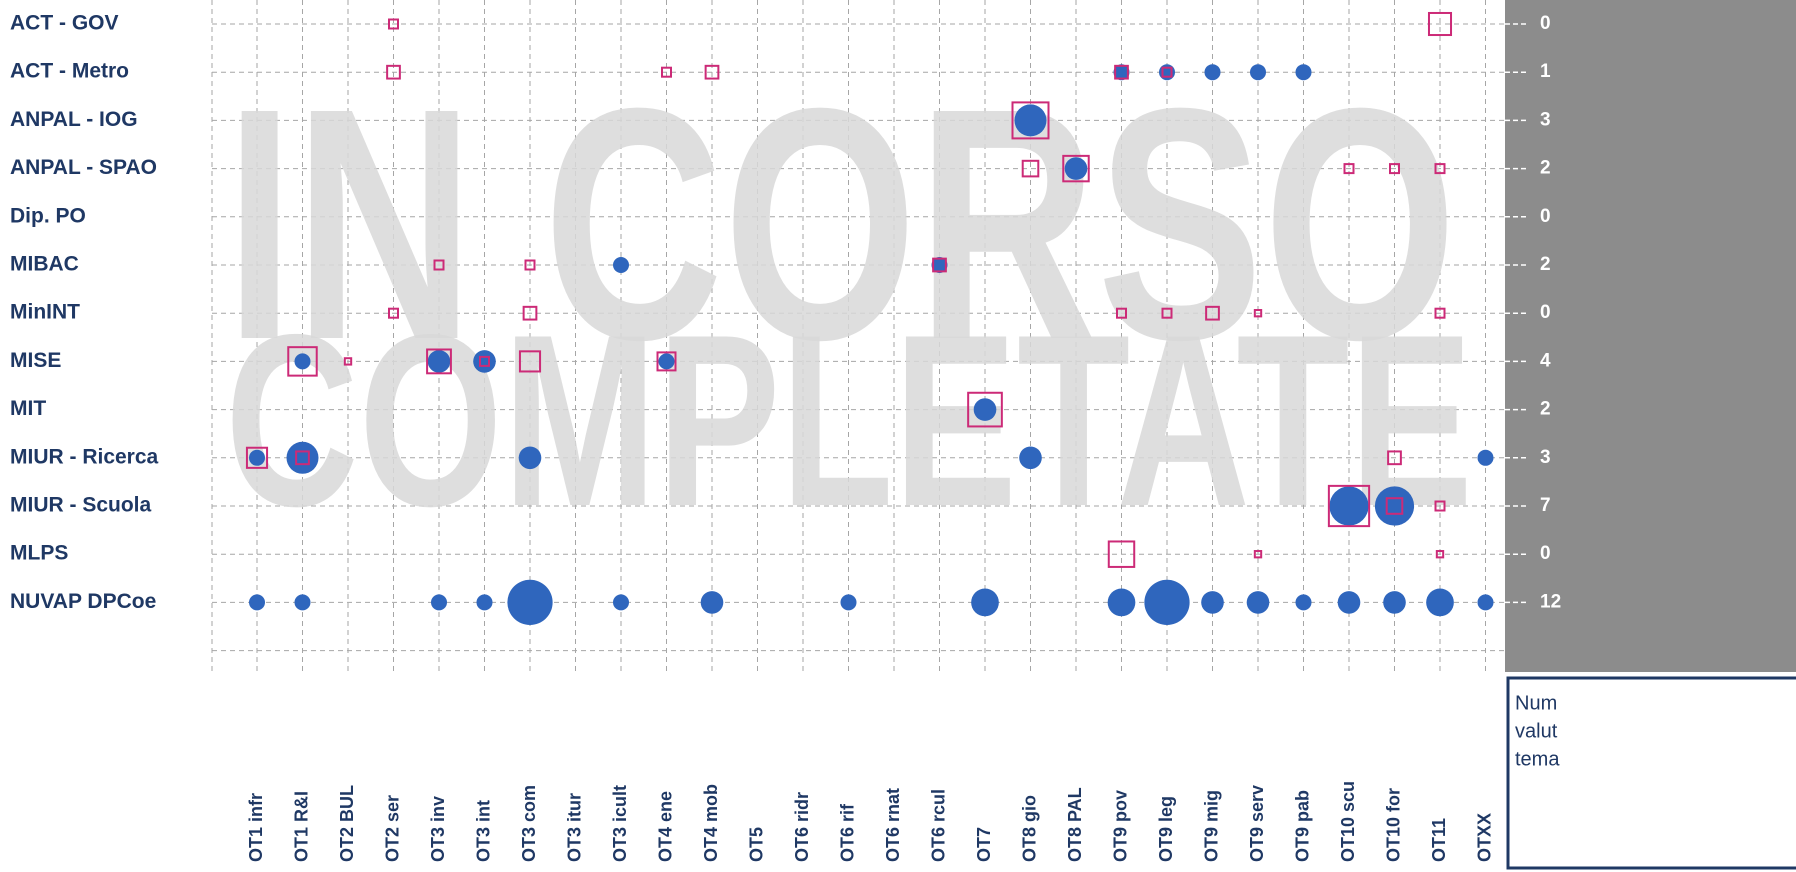 The width and height of the screenshot is (1796, 872). Describe the element at coordinates (984, 844) in the screenshot. I see `column-label: OT7` at that location.